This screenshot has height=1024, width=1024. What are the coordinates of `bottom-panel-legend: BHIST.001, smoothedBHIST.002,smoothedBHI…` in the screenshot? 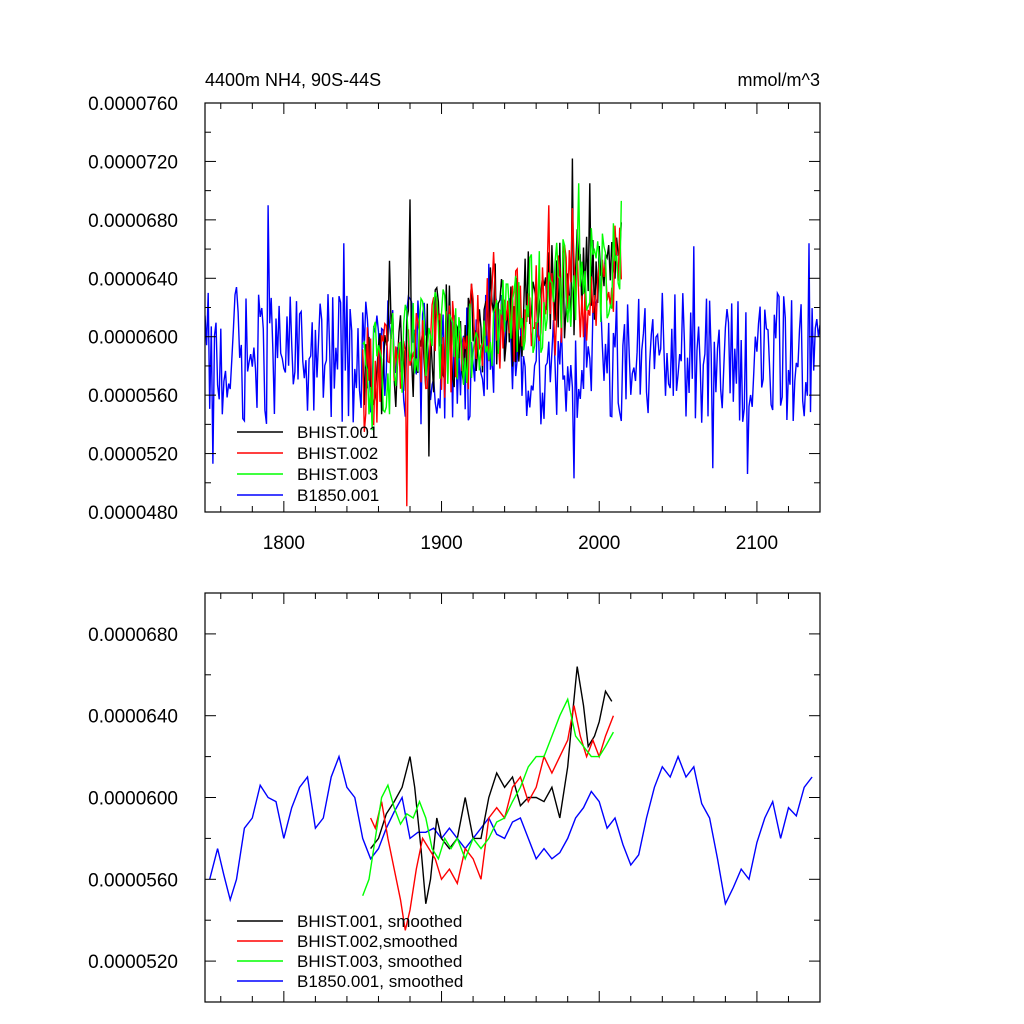 It's located at (350, 951).